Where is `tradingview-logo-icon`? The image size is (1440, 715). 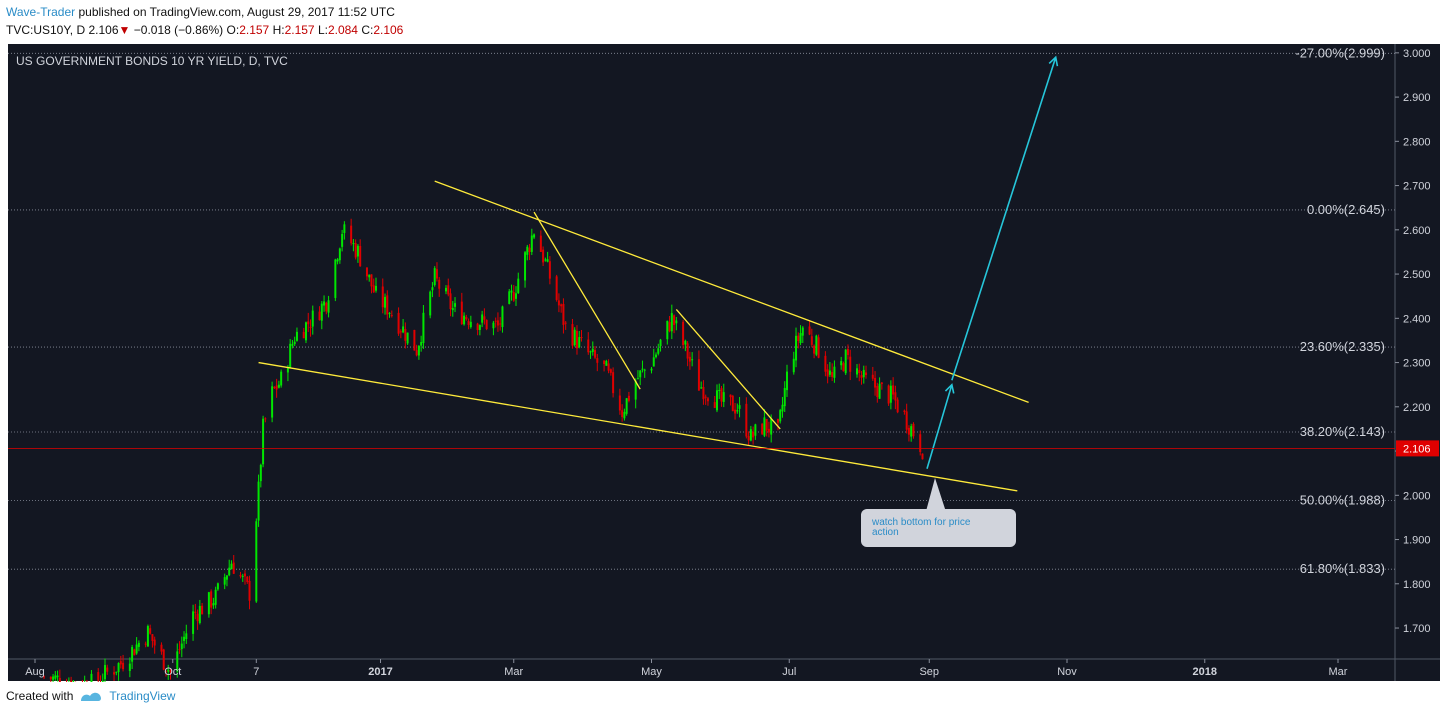 tradingview-logo-icon is located at coordinates (91, 696).